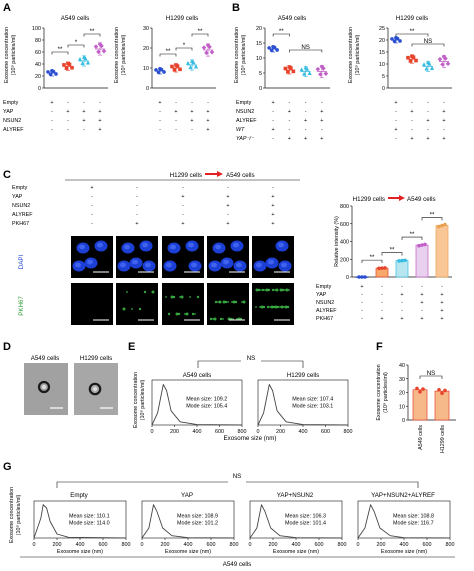 This screenshot has width=474, height=571. What do you see at coordinates (382, 311) in the screenshot?
I see `c-bar-cell-3-1: -` at bounding box center [382, 311].